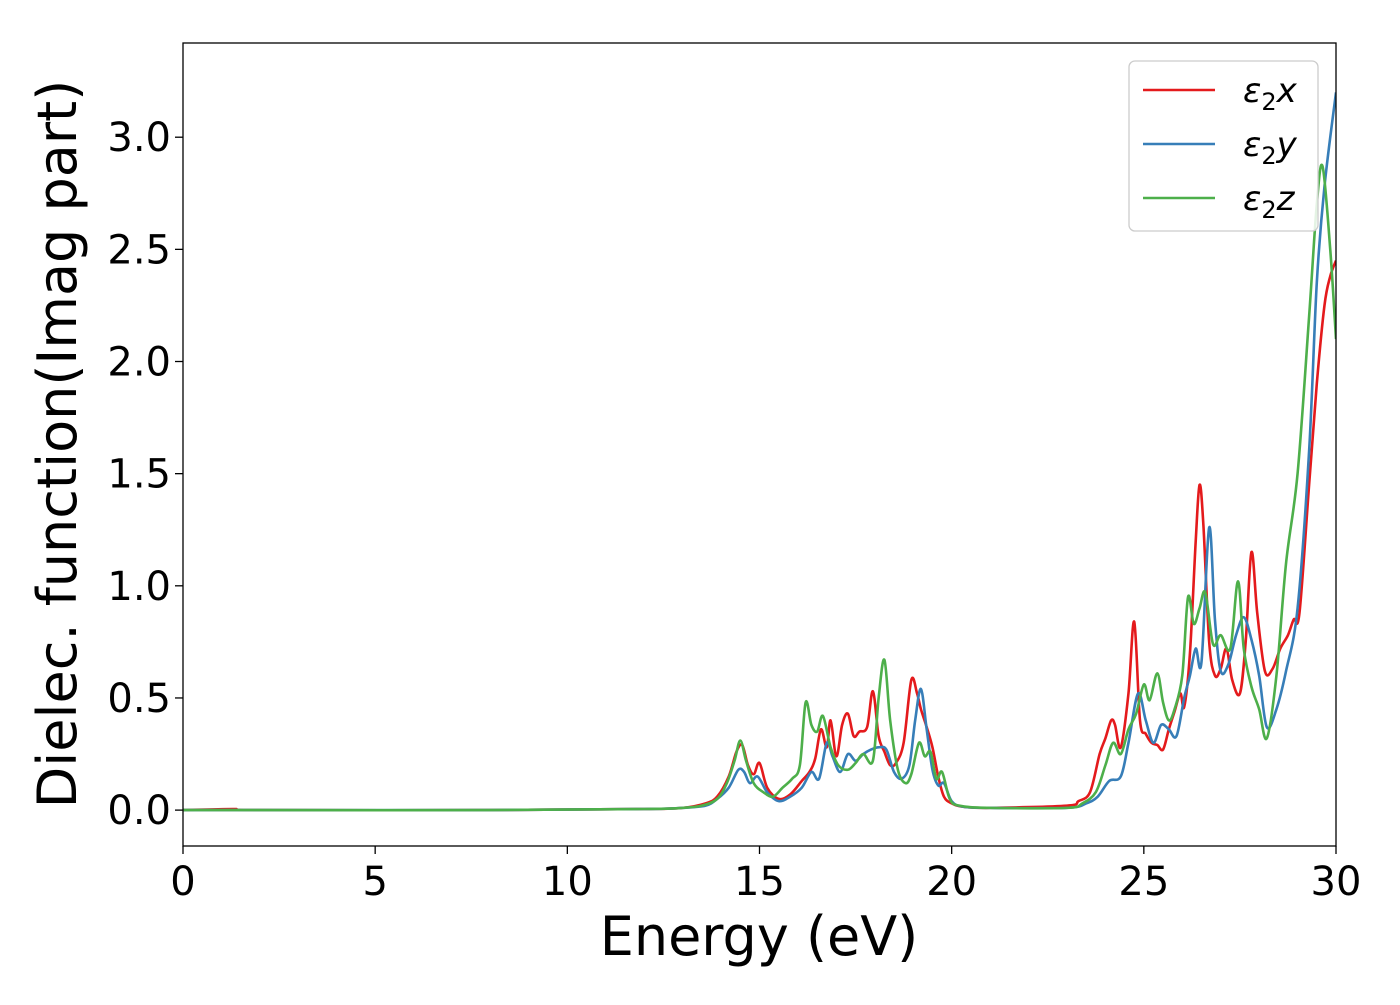  I want to click on legend-label-z: ε2z, so click(1269, 201).